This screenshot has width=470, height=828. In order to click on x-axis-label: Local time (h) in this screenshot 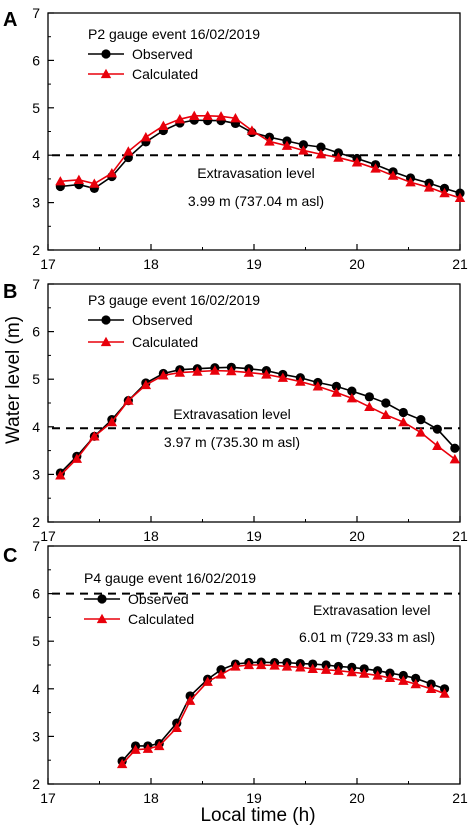, I will do `click(257, 815)`.